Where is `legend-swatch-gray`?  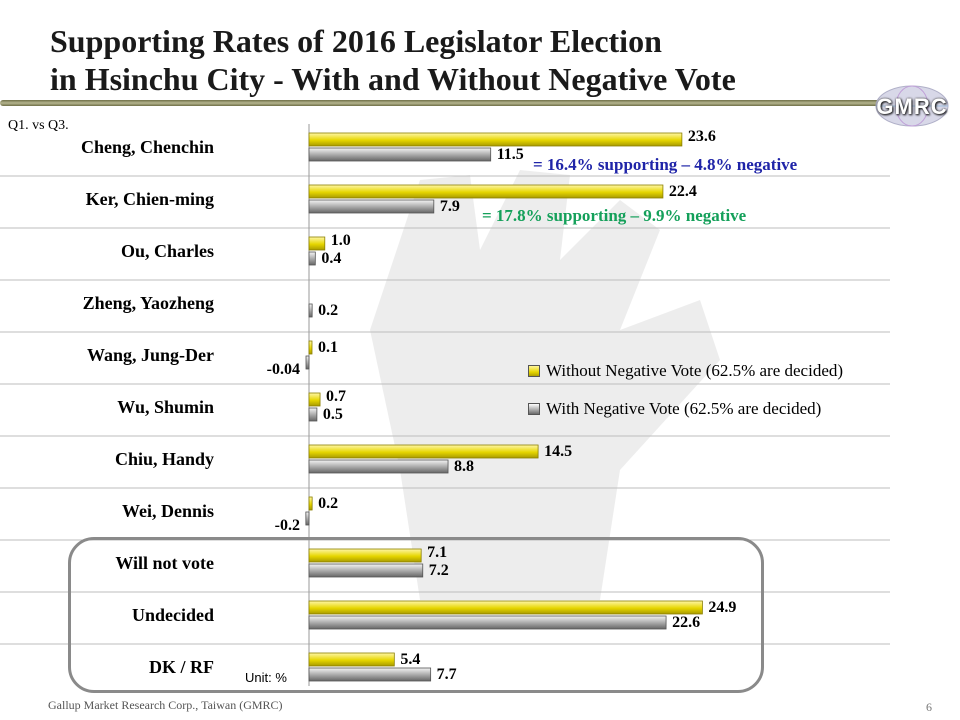
legend-swatch-gray is located at coordinates (534, 409).